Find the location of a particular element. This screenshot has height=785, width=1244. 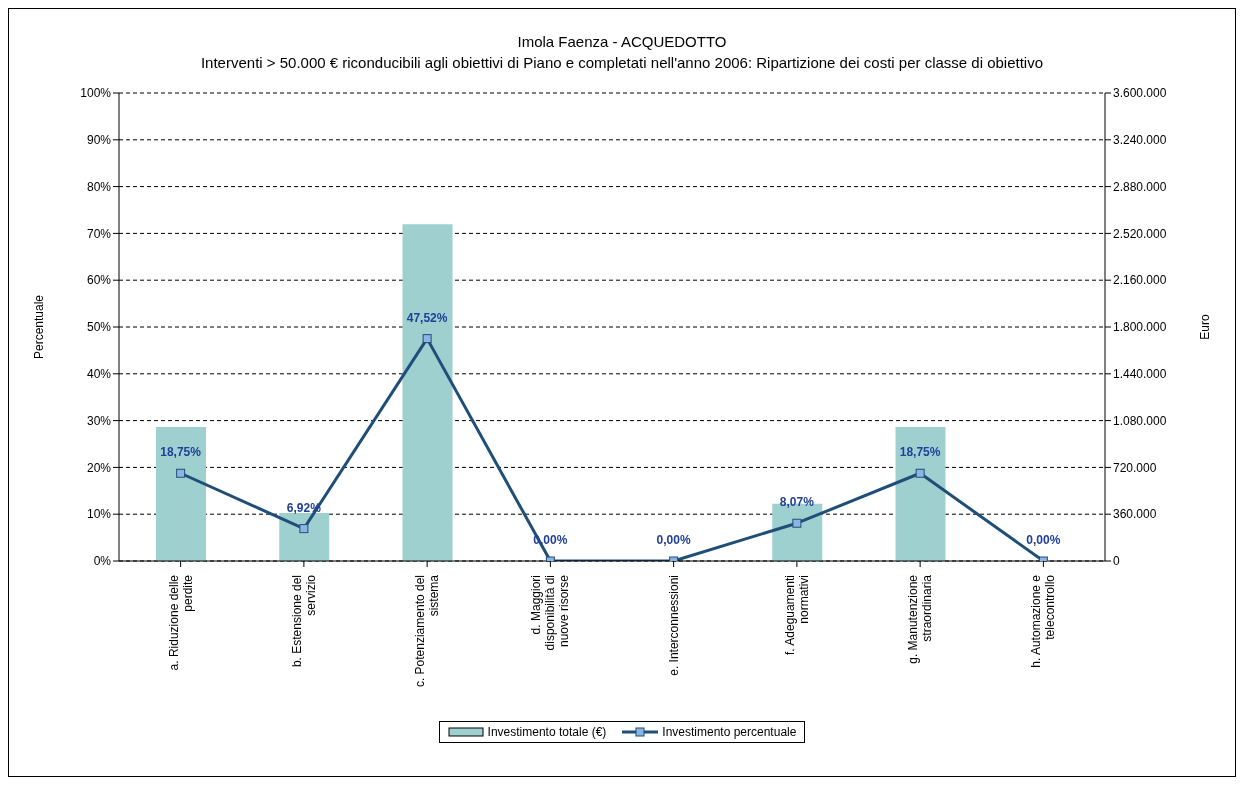

x-tick-label: a. Riduzione delle perdite is located at coordinates (180, 622).